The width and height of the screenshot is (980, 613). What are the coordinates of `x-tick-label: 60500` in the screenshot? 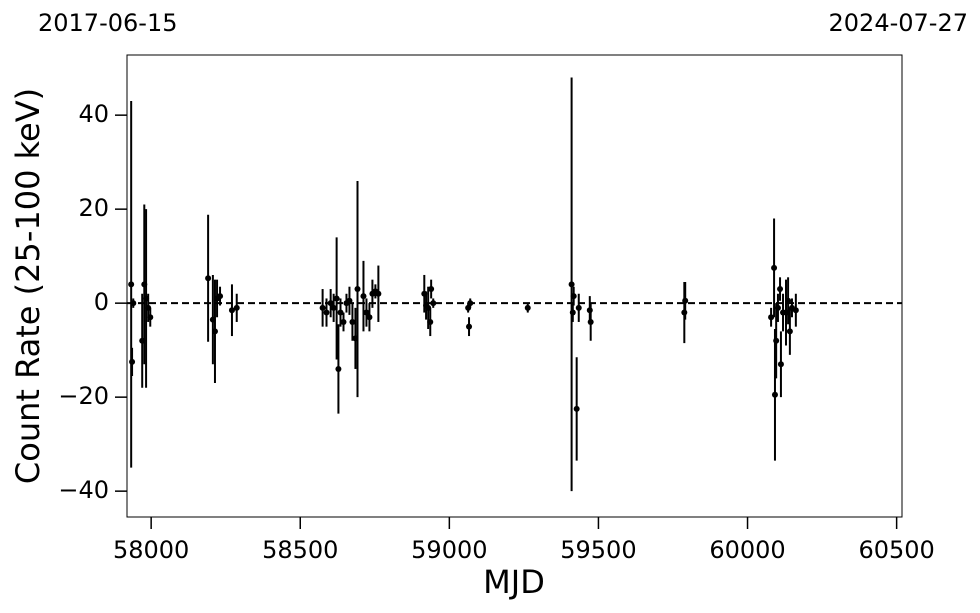 It's located at (896, 550).